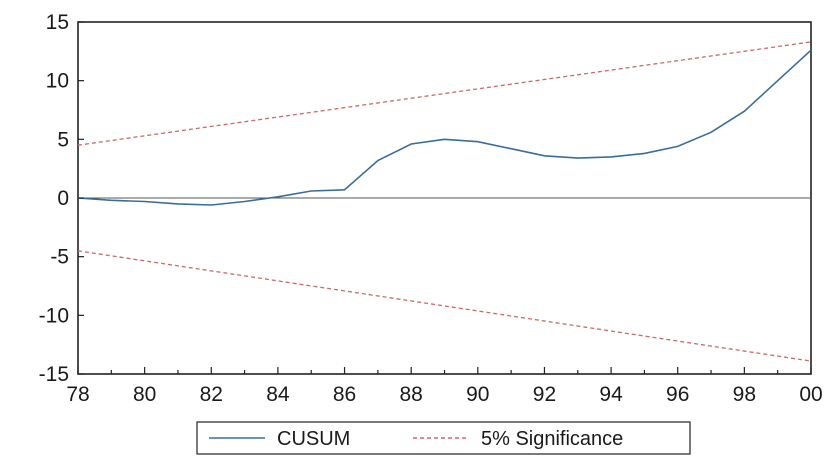  Describe the element at coordinates (810, 394) in the screenshot. I see `x-tick-label: 00` at that location.